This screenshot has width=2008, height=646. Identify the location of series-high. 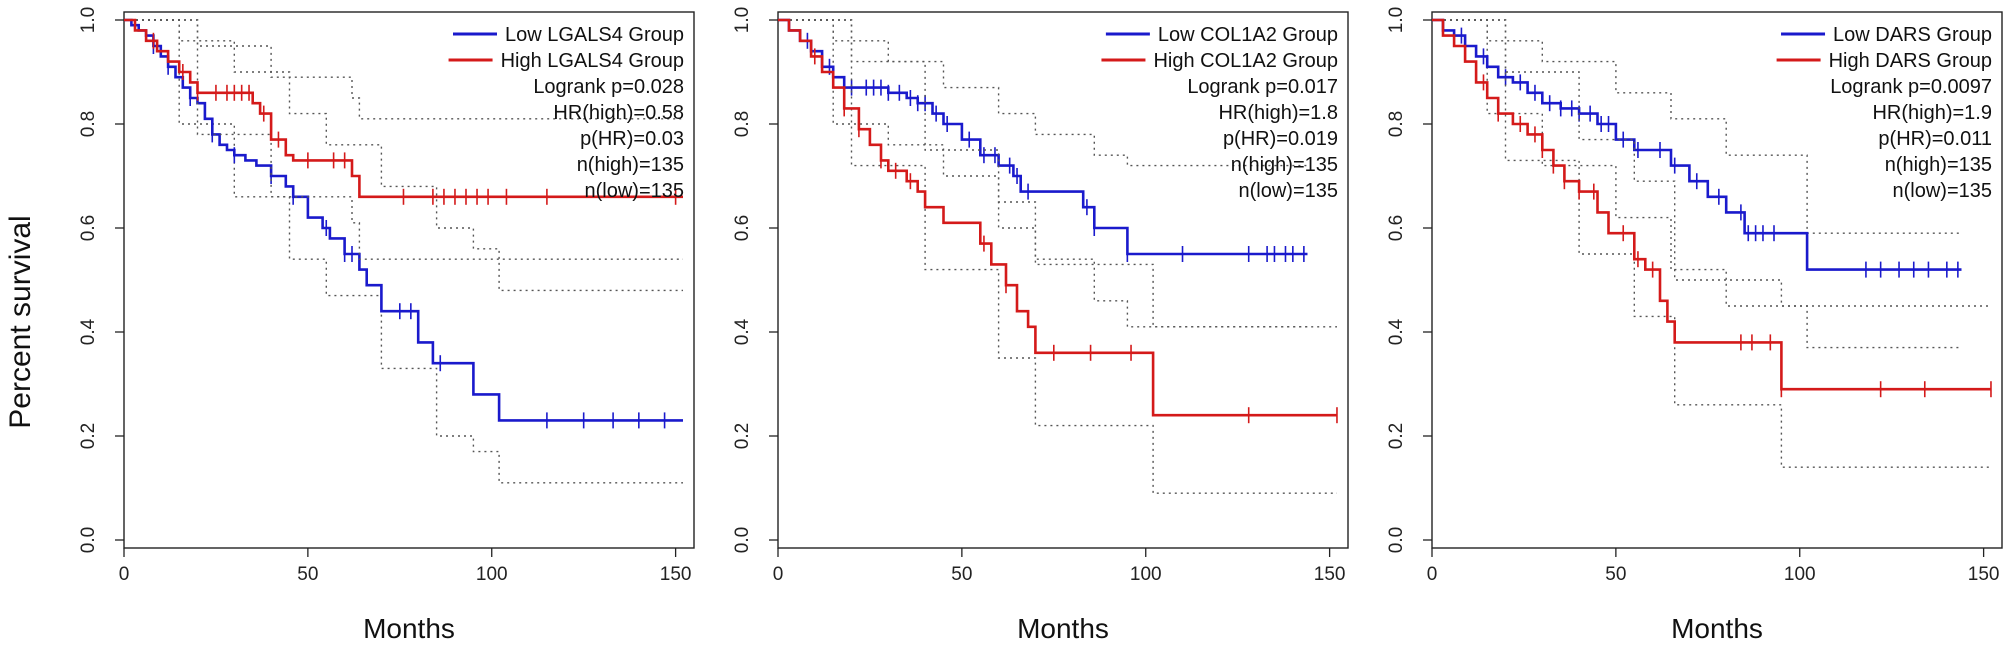
(403, 139).